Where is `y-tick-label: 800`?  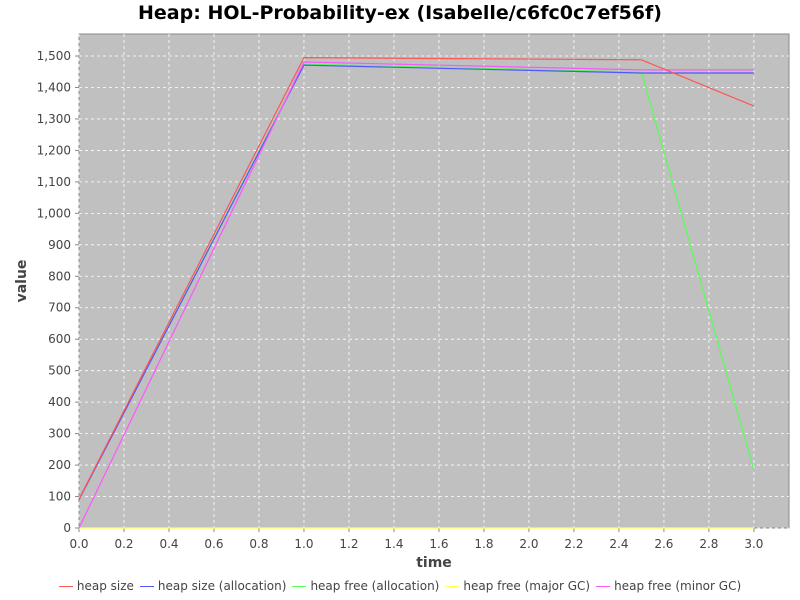
y-tick-label: 800 is located at coordinates (59, 276).